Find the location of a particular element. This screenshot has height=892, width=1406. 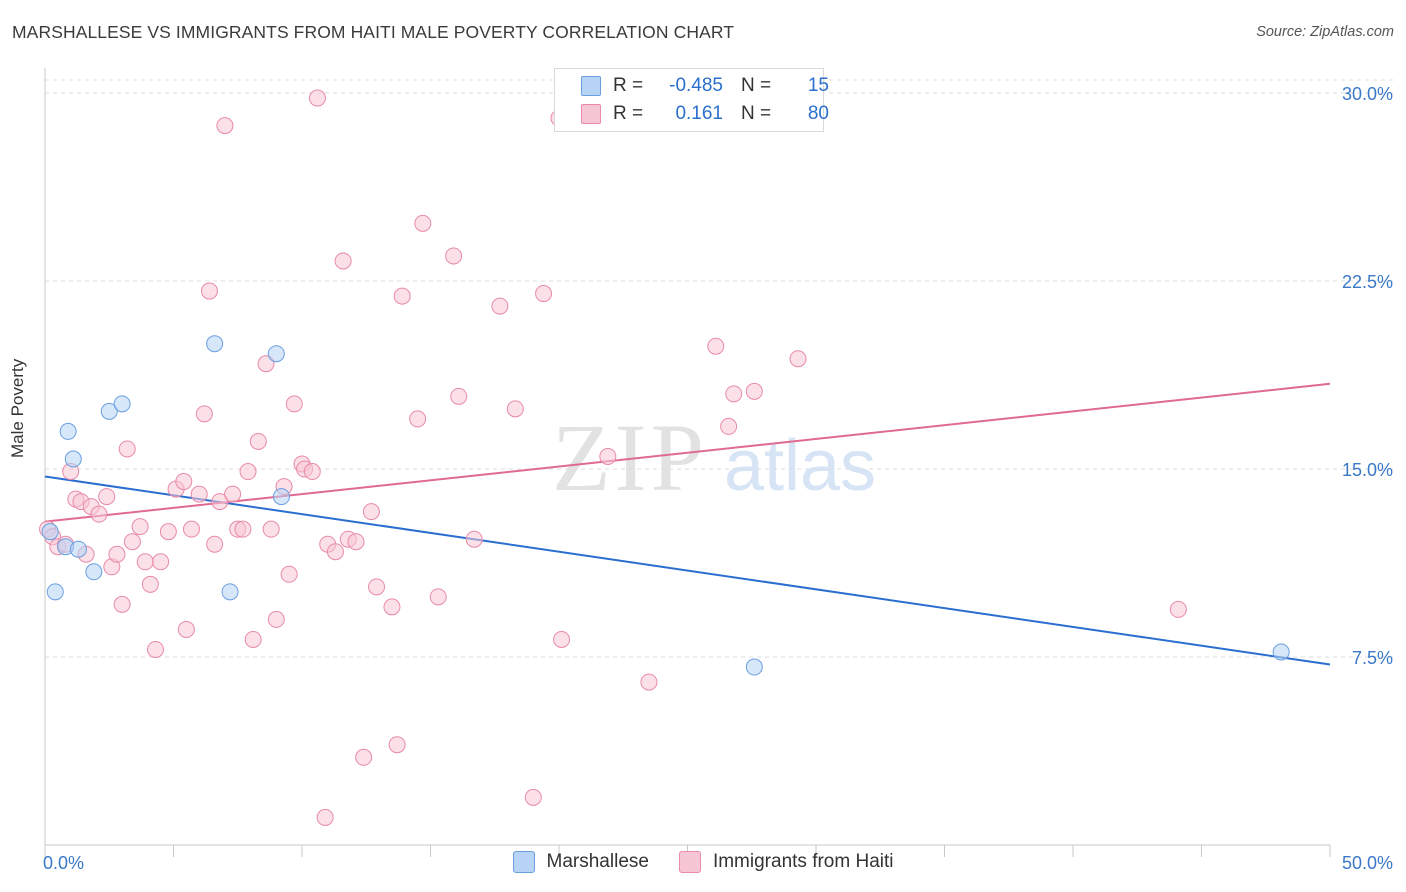

legend-n-value: 80 is located at coordinates (818, 113).